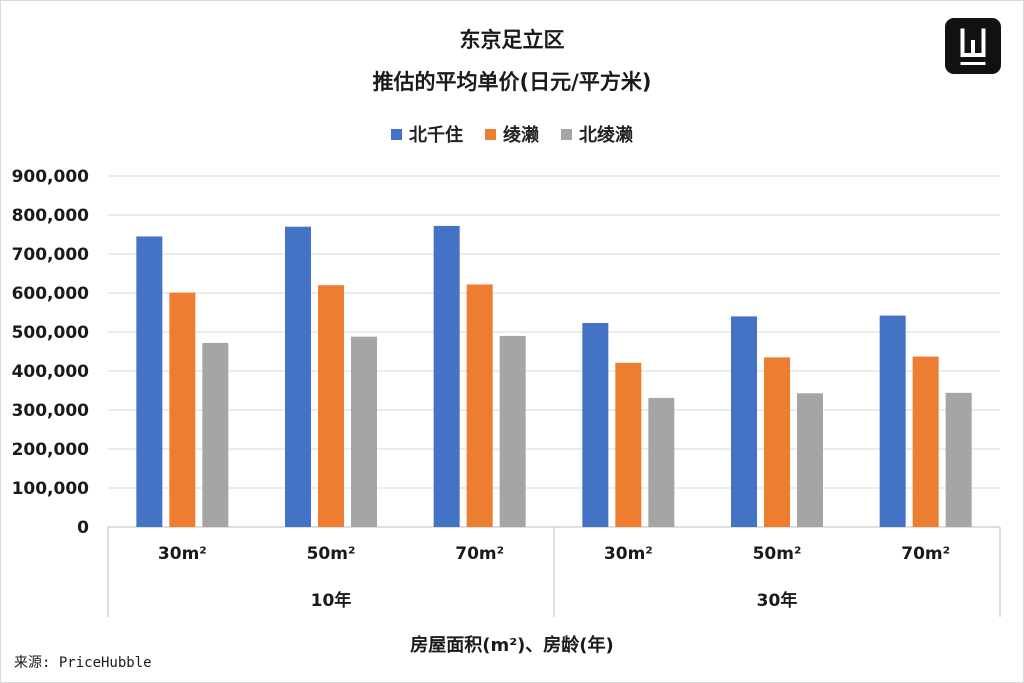  What do you see at coordinates (83, 528) in the screenshot?
I see `y-tick-label: 0` at bounding box center [83, 528].